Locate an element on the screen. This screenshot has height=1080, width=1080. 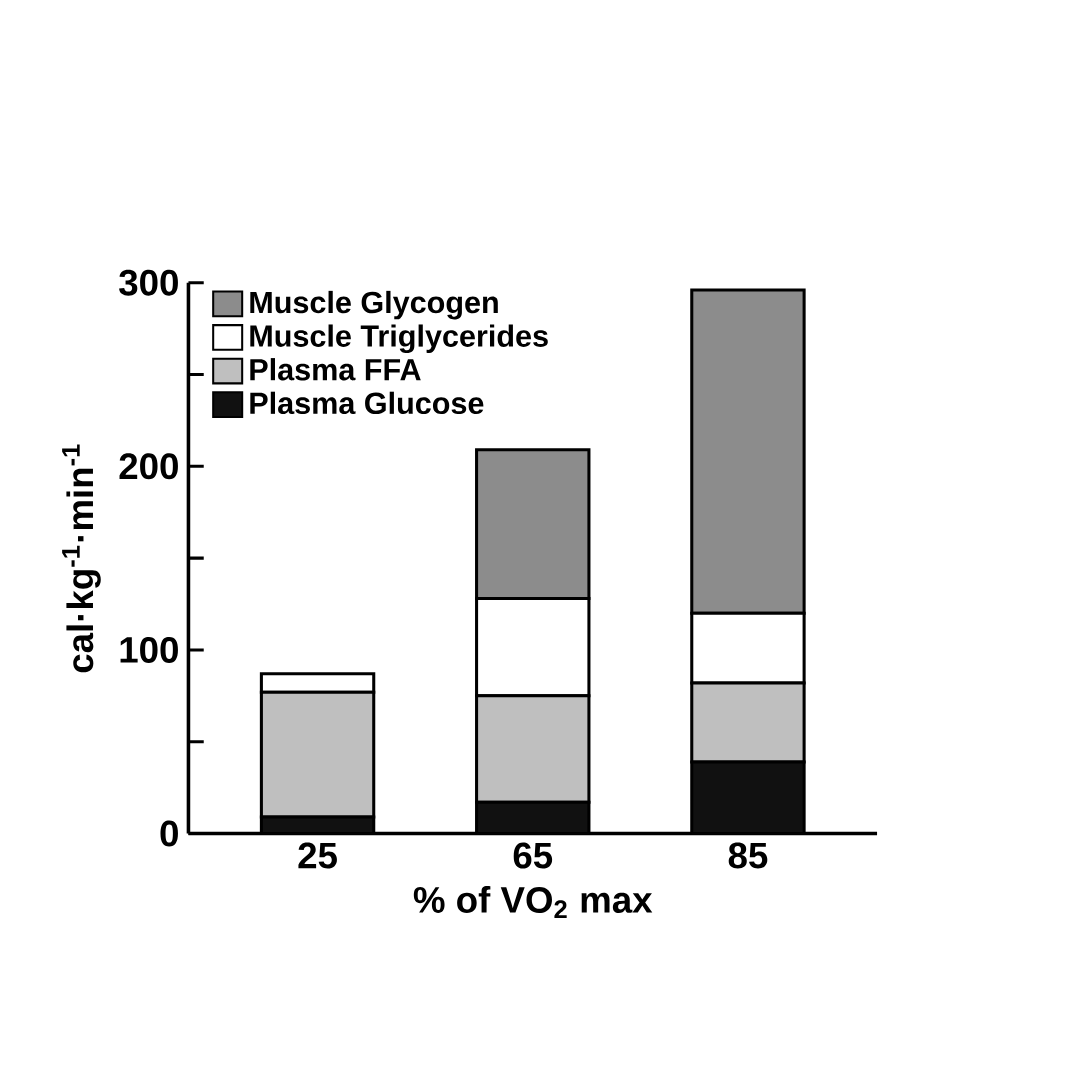
bar is located at coordinates (748, 797).